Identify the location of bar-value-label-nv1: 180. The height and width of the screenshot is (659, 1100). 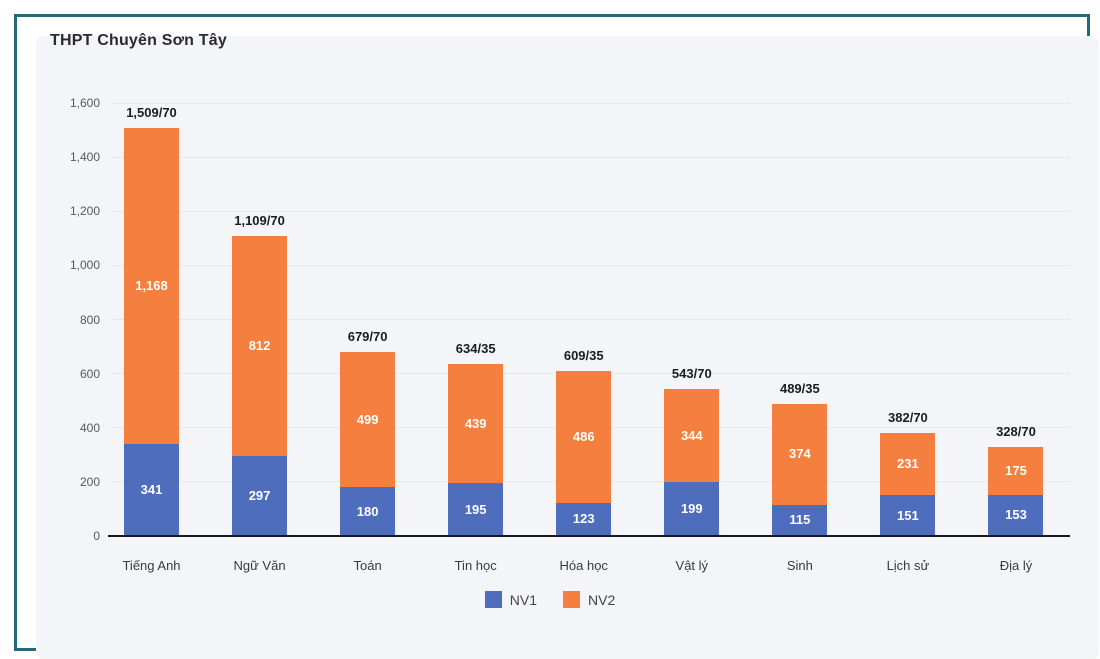
(367, 511).